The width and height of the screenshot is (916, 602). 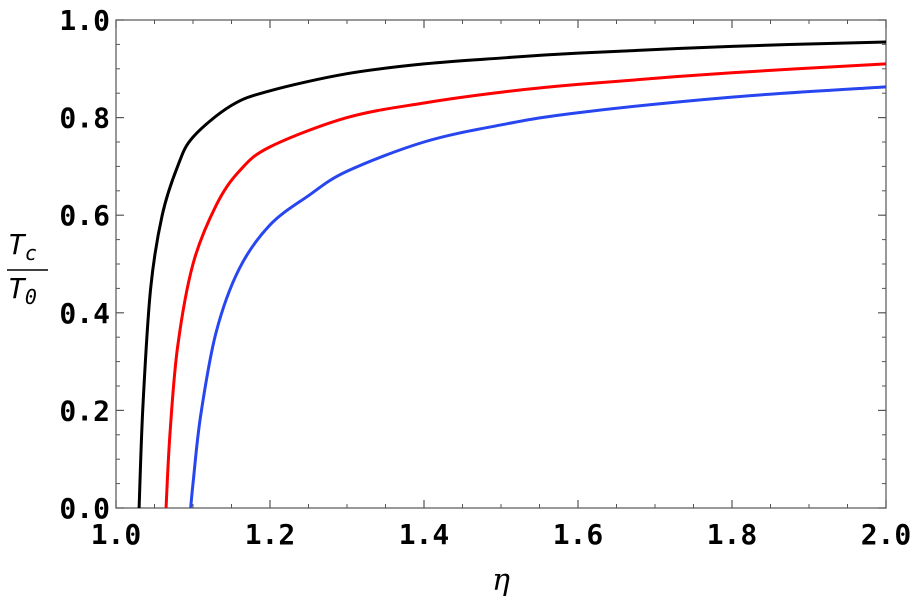 I want to click on x-tick-label: 2.0, so click(x=886, y=534).